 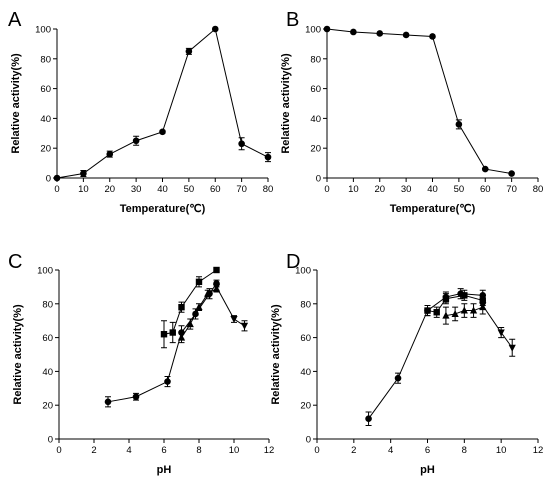 What do you see at coordinates (379, 189) in the screenshot?
I see `x-tick-label: 20` at bounding box center [379, 189].